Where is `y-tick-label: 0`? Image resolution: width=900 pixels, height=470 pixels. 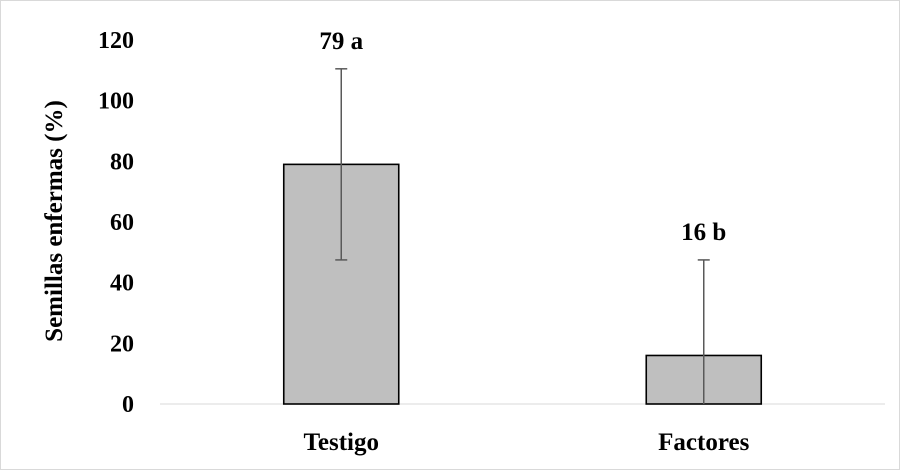
y-tick-label: 0 is located at coordinates (128, 405).